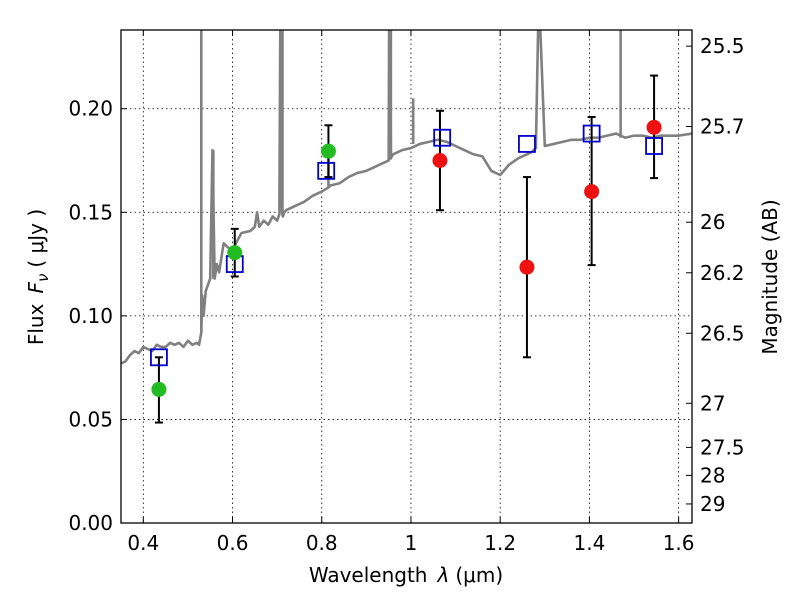  I want to click on y2-tick-label: 25.5, so click(722, 46).